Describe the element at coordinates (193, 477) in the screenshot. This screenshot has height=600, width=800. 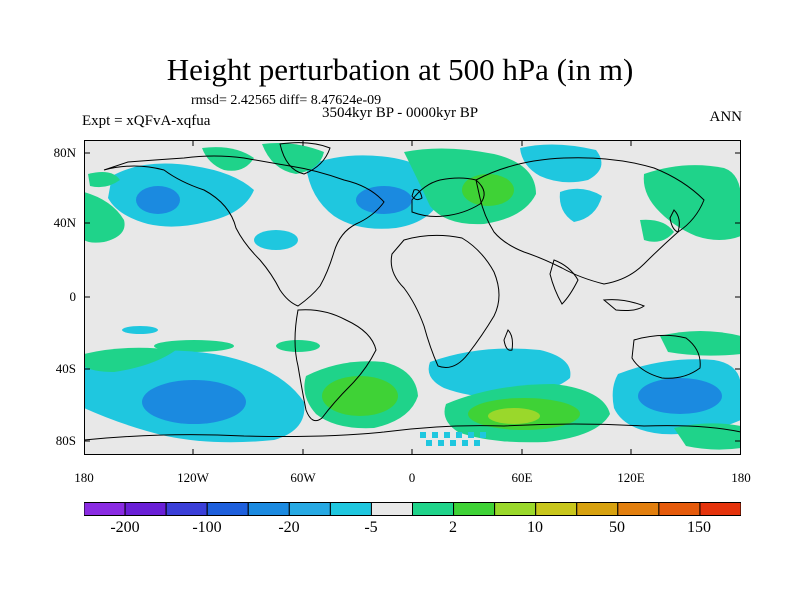
I see `lon-label-120w: 120W` at that location.